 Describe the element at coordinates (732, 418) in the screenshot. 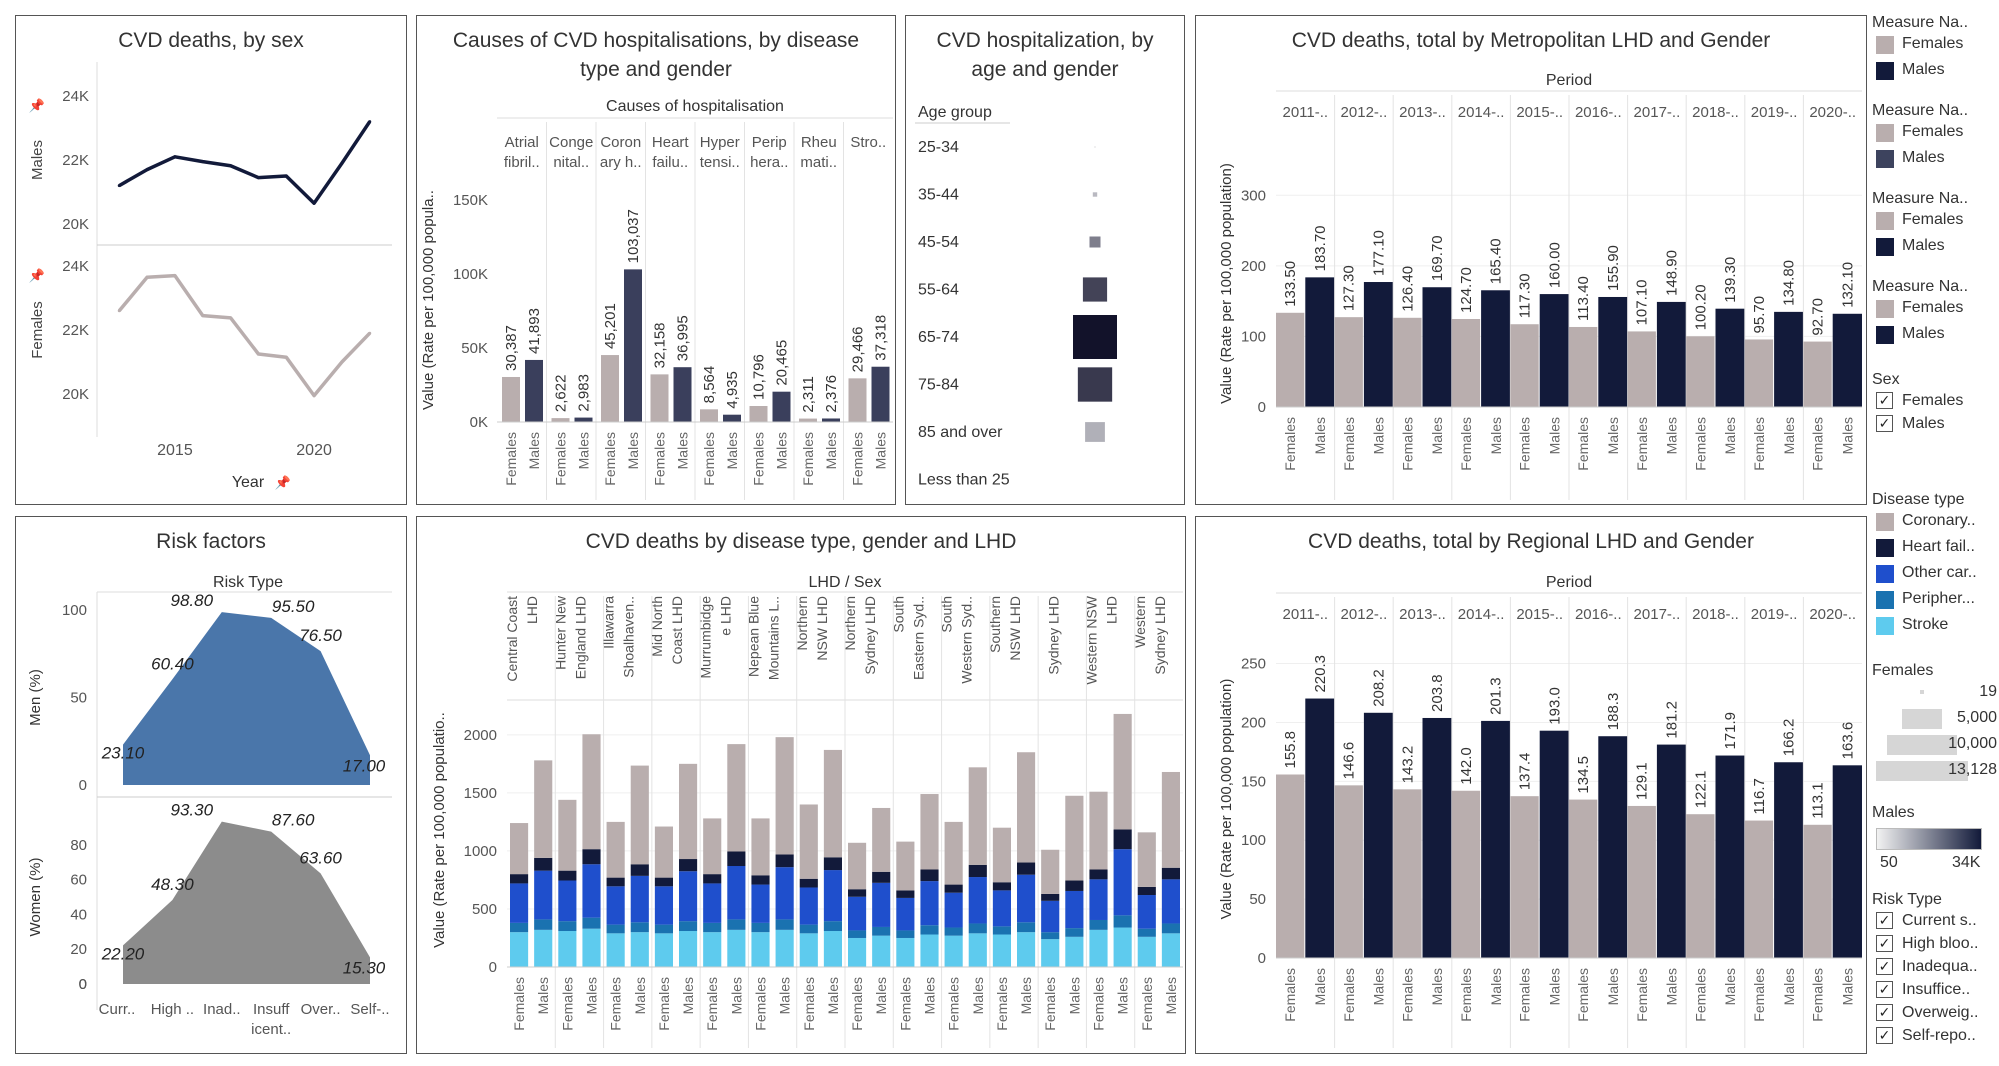

I see `bar-males` at that location.